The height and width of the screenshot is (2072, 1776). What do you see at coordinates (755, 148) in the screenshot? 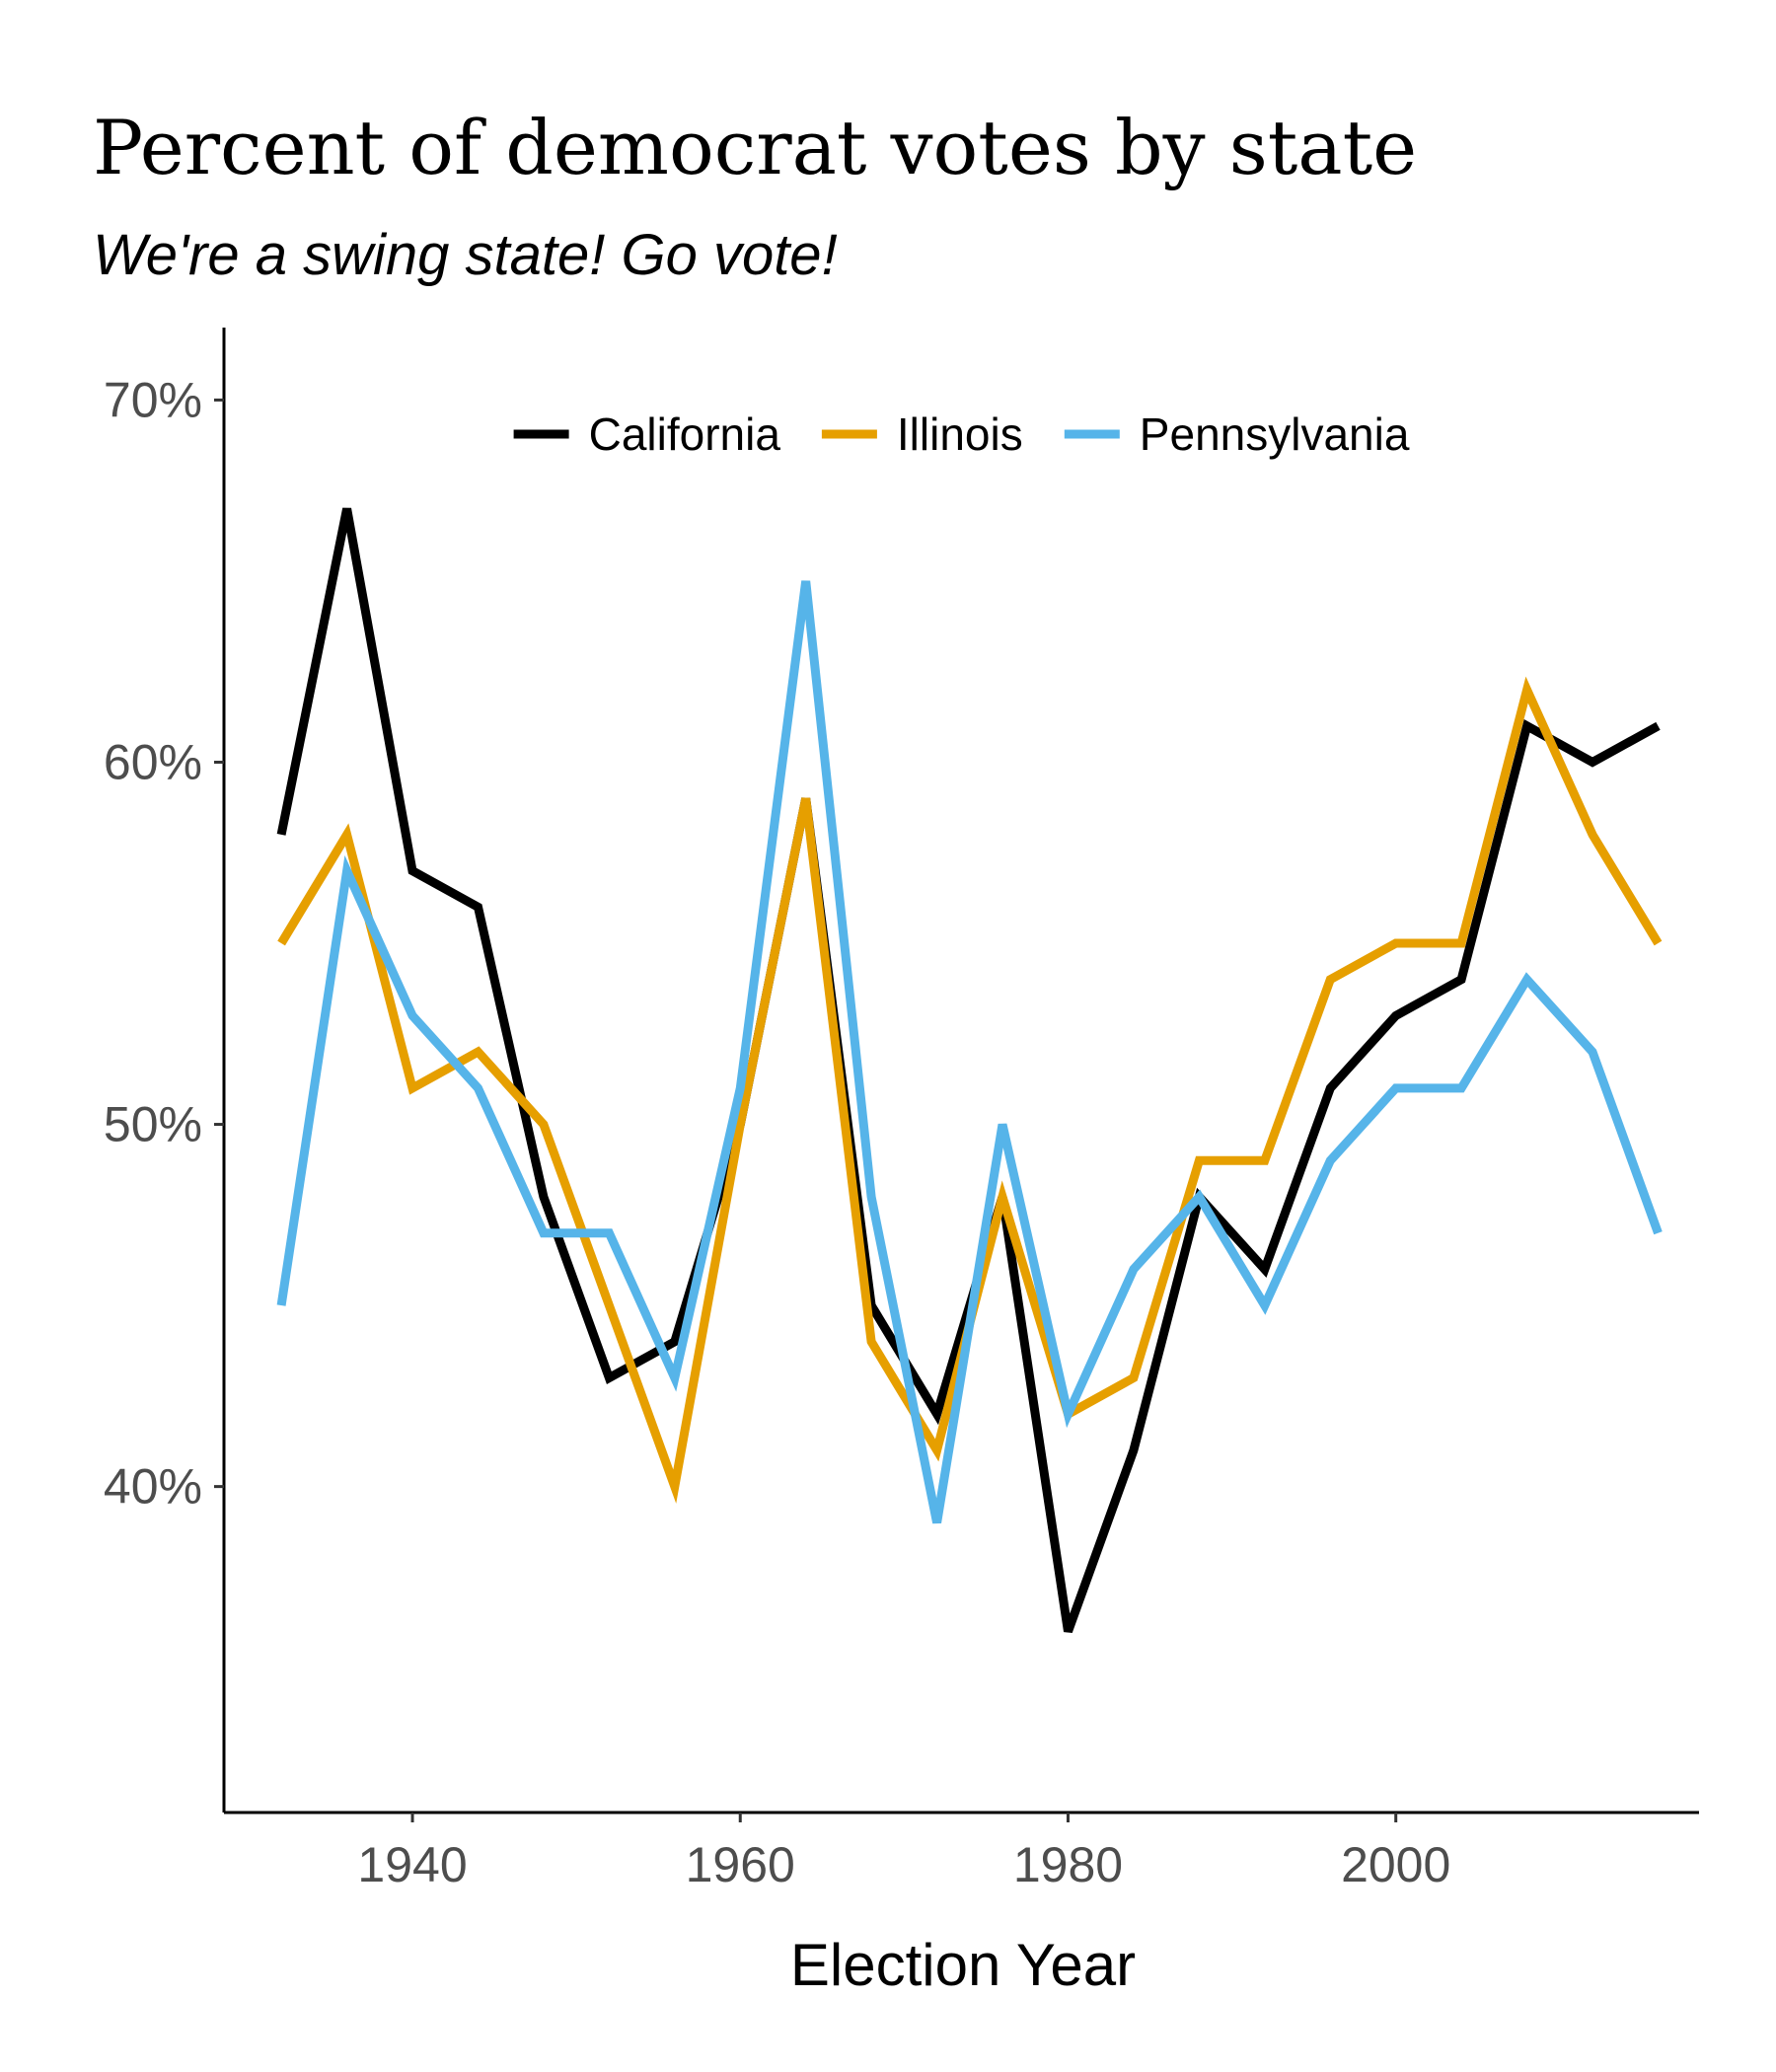
I see `chart-title: Percent of democrat votes by state` at bounding box center [755, 148].